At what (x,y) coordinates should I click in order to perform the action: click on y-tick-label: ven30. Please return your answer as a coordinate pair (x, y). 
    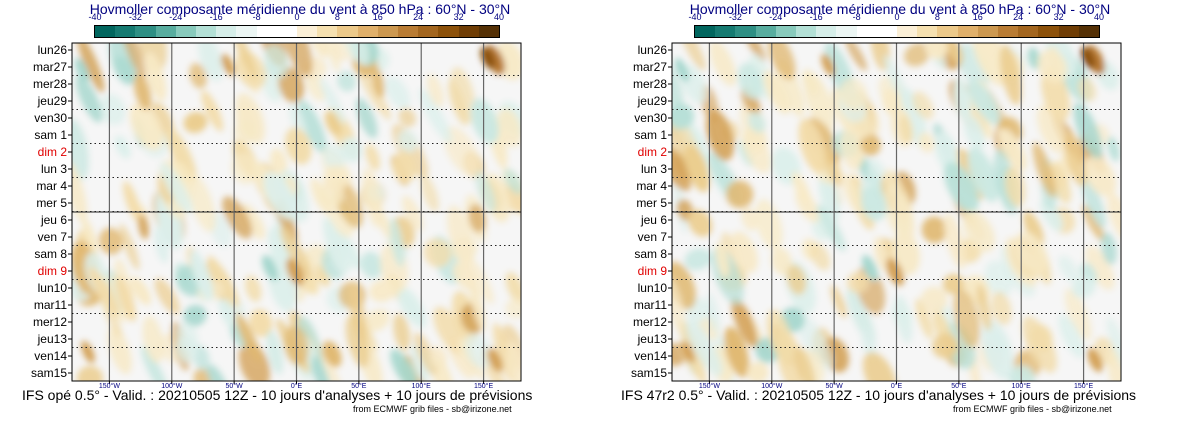
    Looking at the image, I should click on (50, 118).